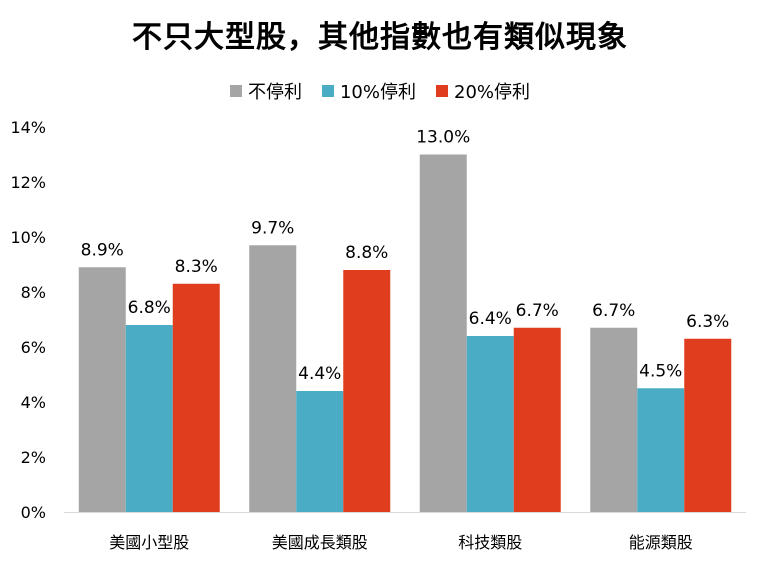 Image resolution: width=760 pixels, height=572 pixels. I want to click on x-category-label: 科技類股, so click(490, 542).